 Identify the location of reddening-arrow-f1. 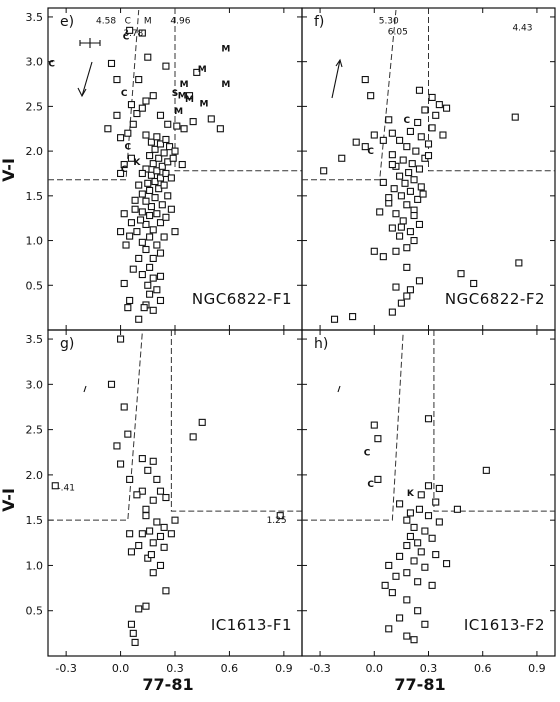
(85, 79).